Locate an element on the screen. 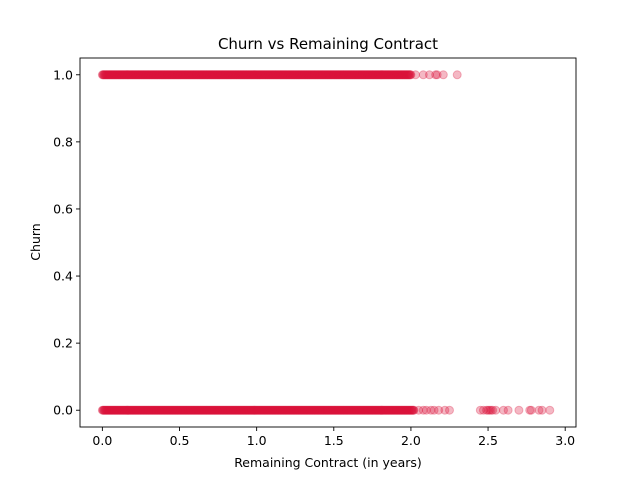  y-tick-label: 0.8 is located at coordinates (63, 141).